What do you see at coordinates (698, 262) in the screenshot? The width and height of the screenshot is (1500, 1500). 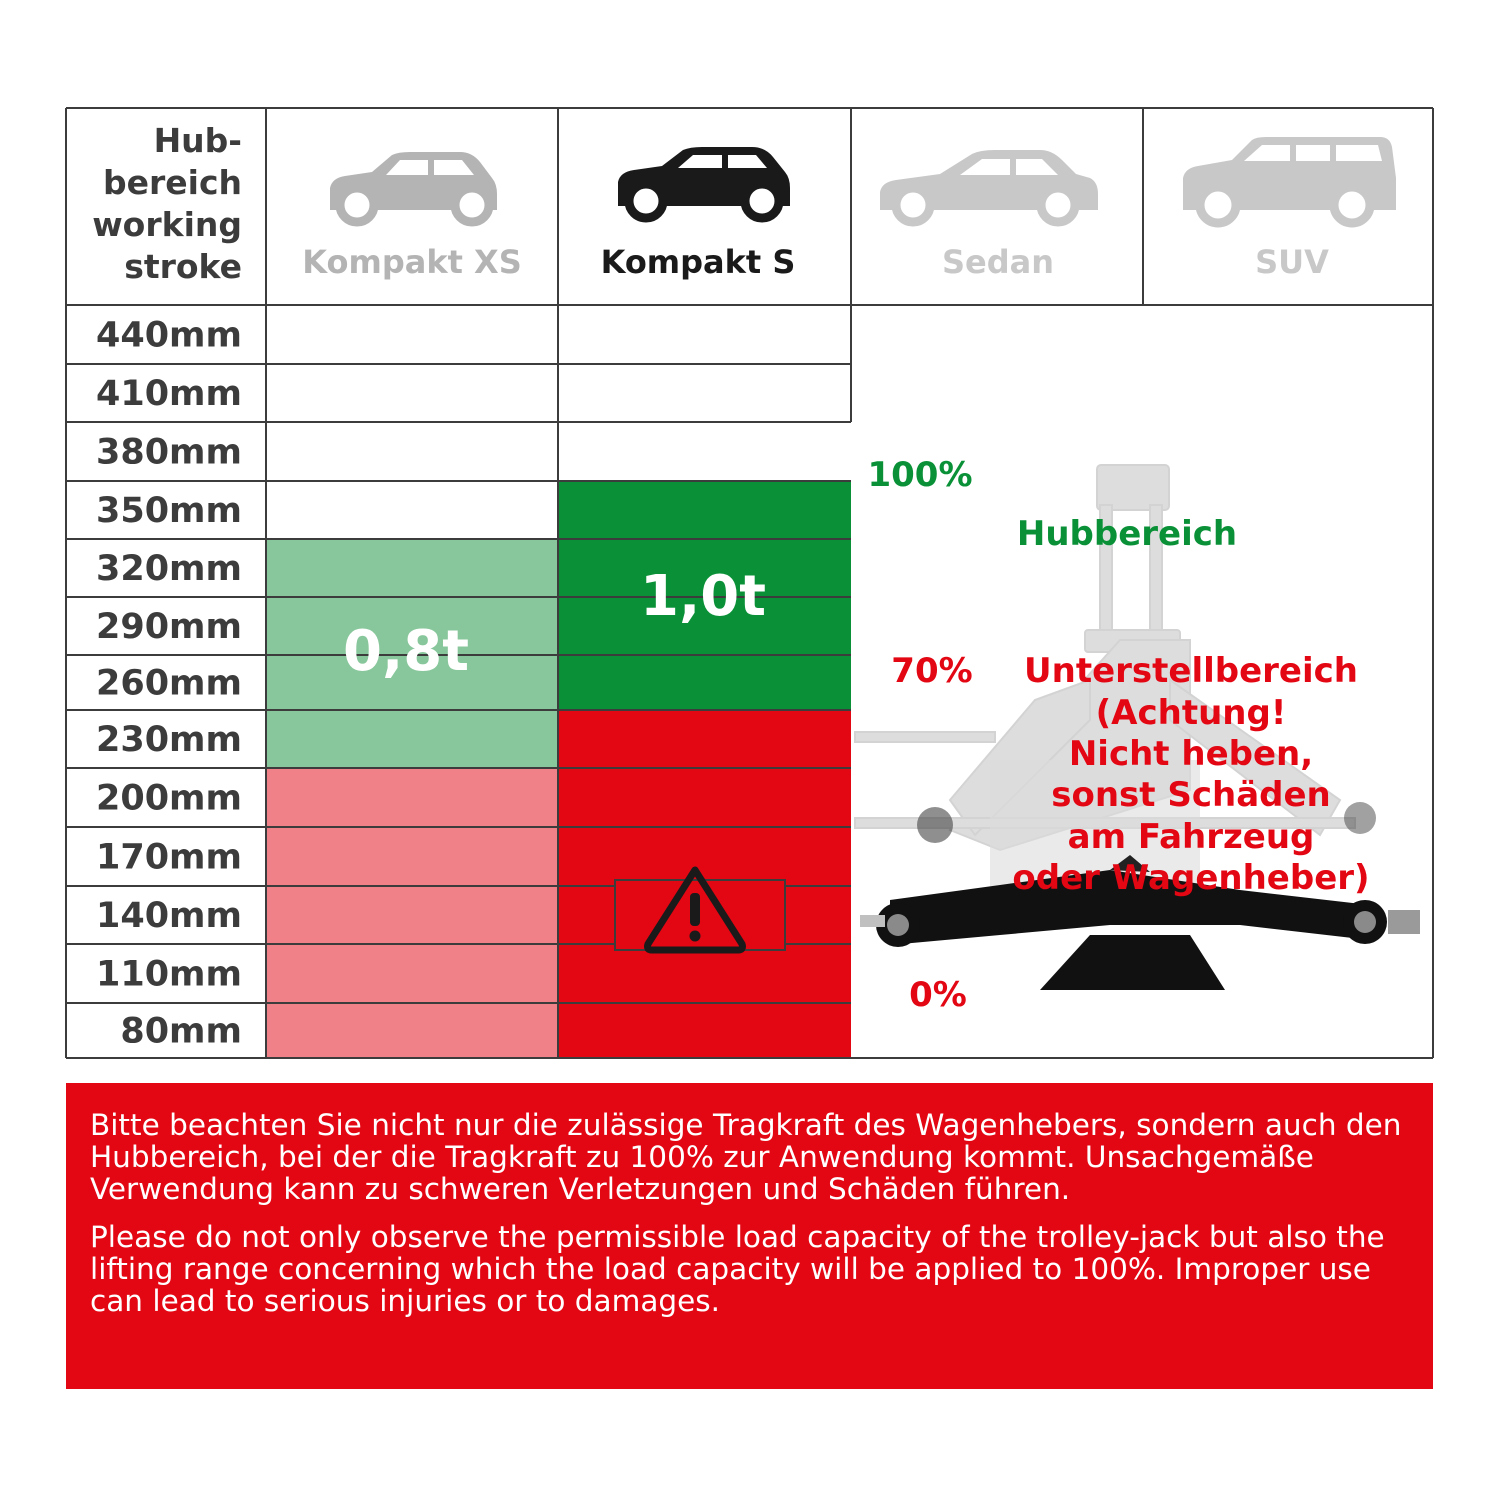 I see `column-label-kompakt-s: Kompakt S` at bounding box center [698, 262].